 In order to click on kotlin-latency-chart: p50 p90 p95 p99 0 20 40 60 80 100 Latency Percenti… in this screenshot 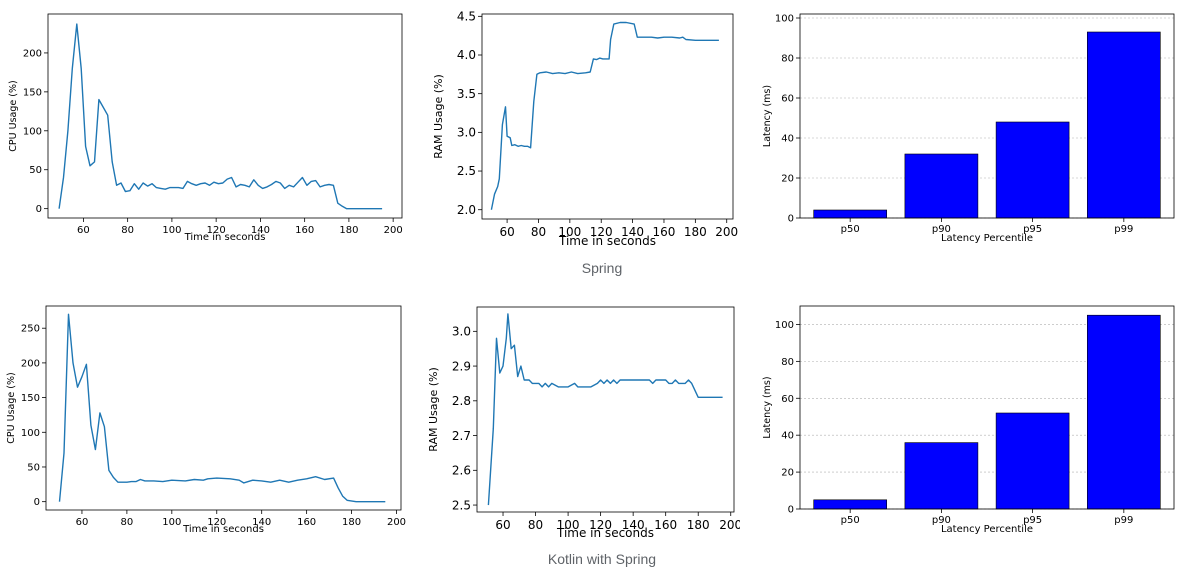, I will do `click(968, 420)`.